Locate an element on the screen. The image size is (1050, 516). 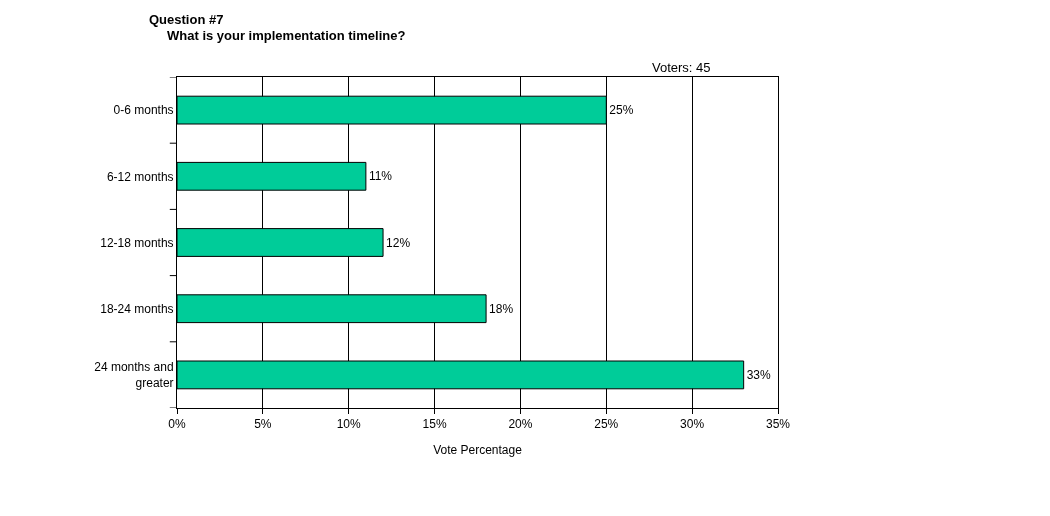
y-tick-label: 18-24 months is located at coordinates (137, 308).